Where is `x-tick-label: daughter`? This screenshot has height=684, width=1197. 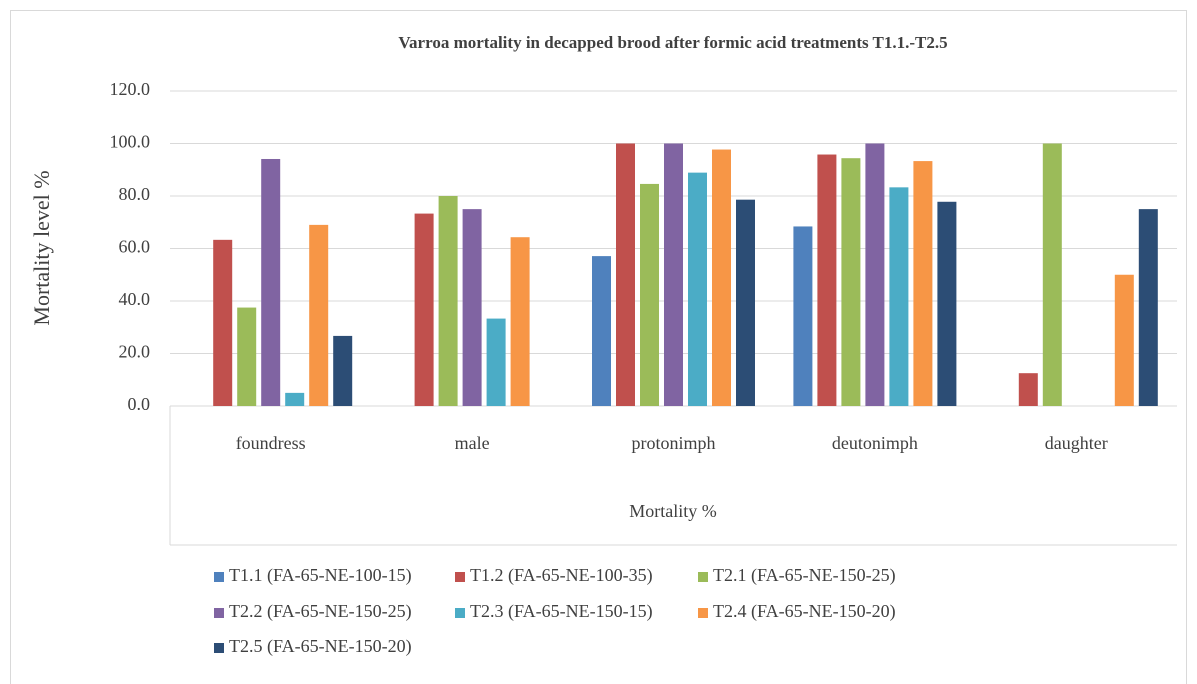
x-tick-label: daughter is located at coordinates (1076, 443).